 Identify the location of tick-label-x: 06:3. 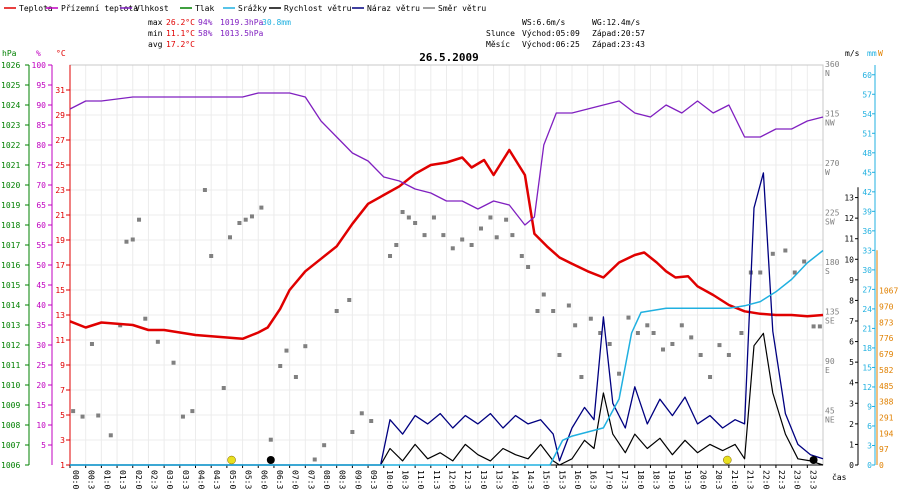
(279, 479).